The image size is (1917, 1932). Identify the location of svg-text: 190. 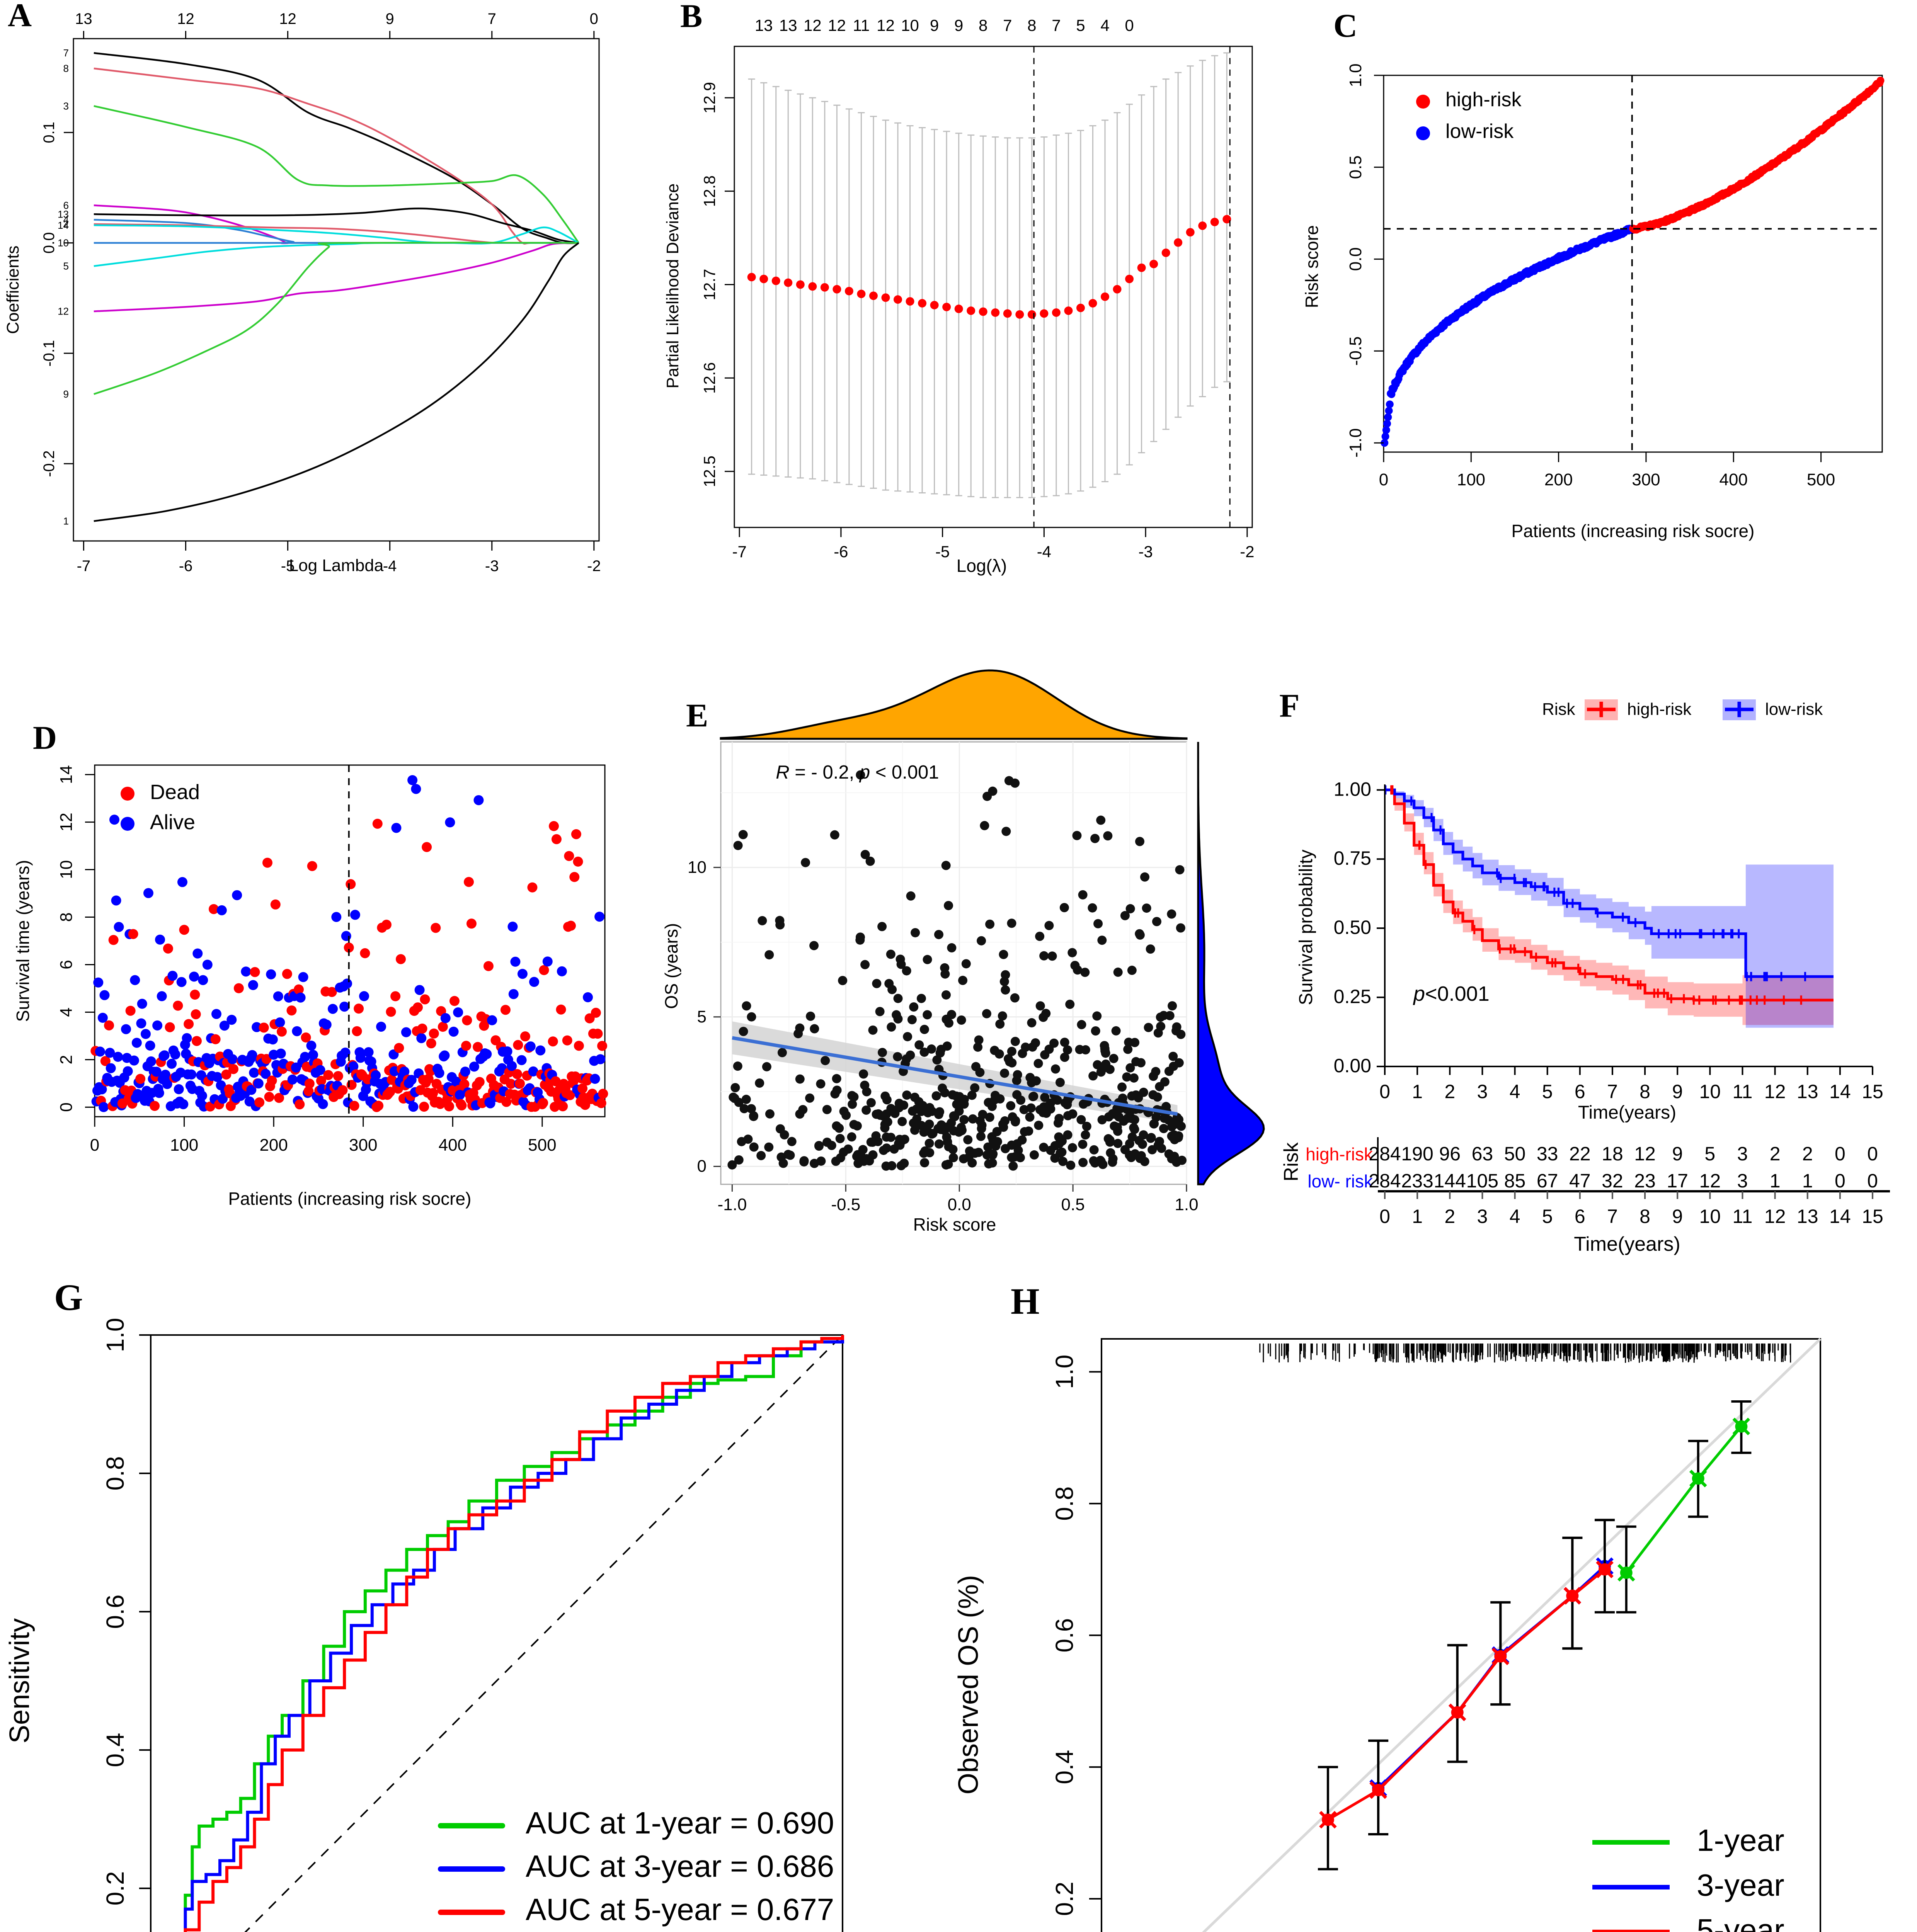
(1417, 1154).